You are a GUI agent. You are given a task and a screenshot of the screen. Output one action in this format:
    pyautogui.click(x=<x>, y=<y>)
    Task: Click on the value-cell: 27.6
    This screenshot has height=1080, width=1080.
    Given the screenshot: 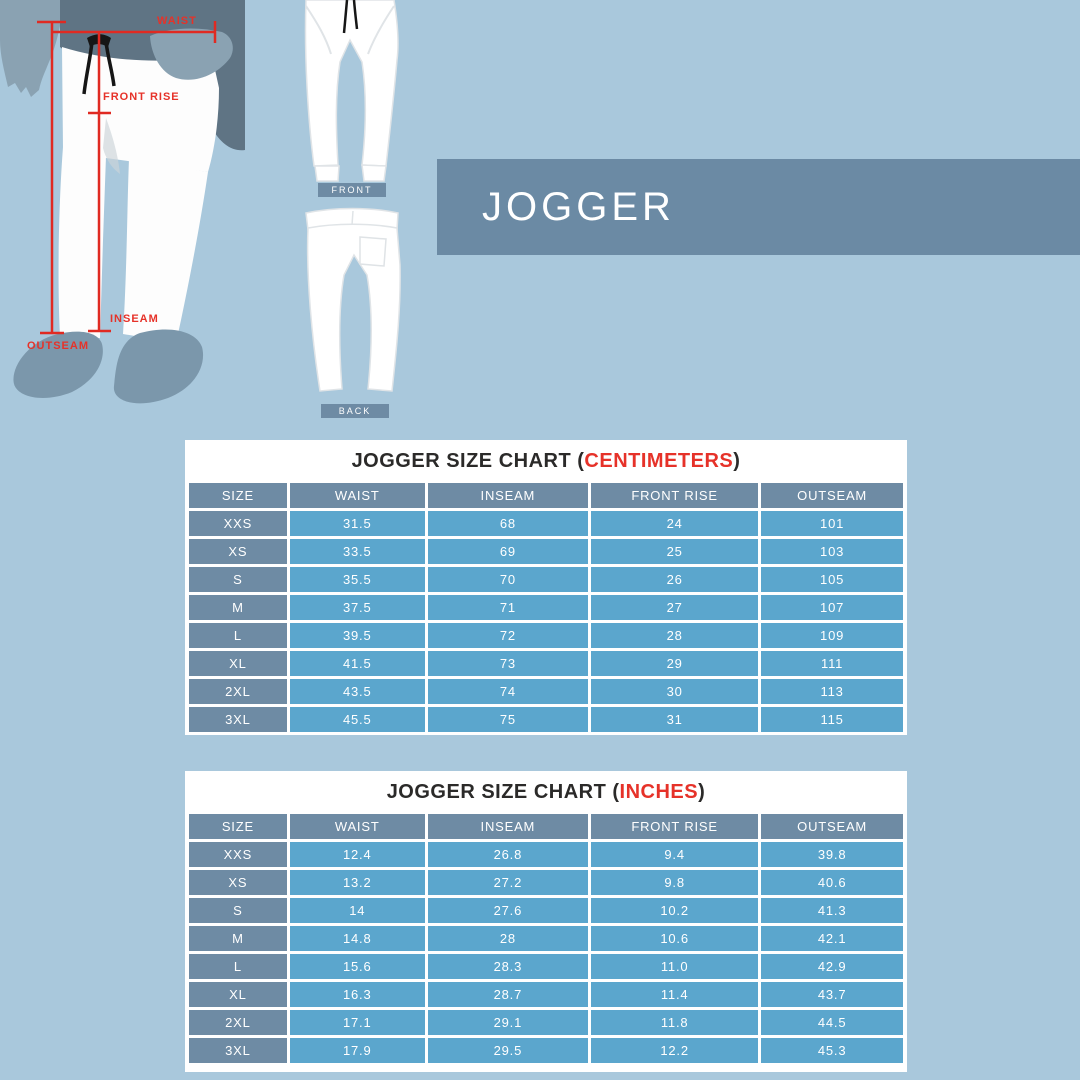 What is the action you would take?
    pyautogui.click(x=508, y=910)
    